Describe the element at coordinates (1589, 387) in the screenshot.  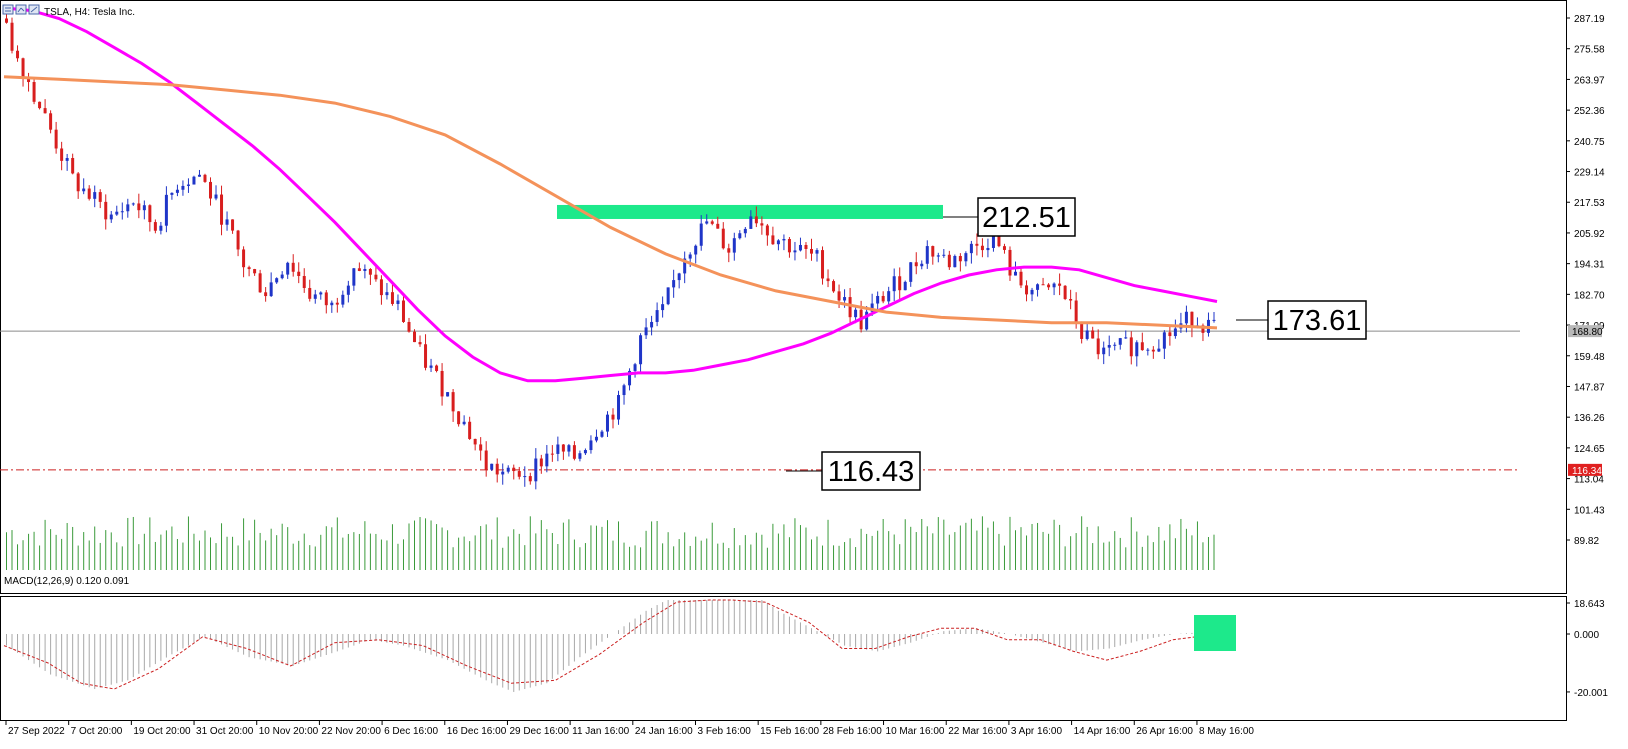
I see `price-tick-label: 147.87` at that location.